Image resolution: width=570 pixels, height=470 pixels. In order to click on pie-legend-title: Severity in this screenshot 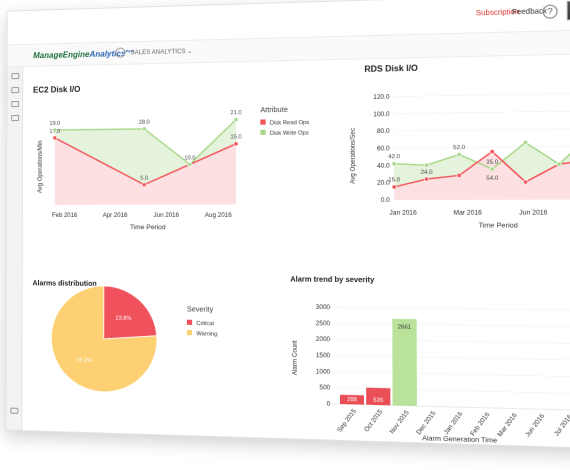, I will do `click(200, 310)`.